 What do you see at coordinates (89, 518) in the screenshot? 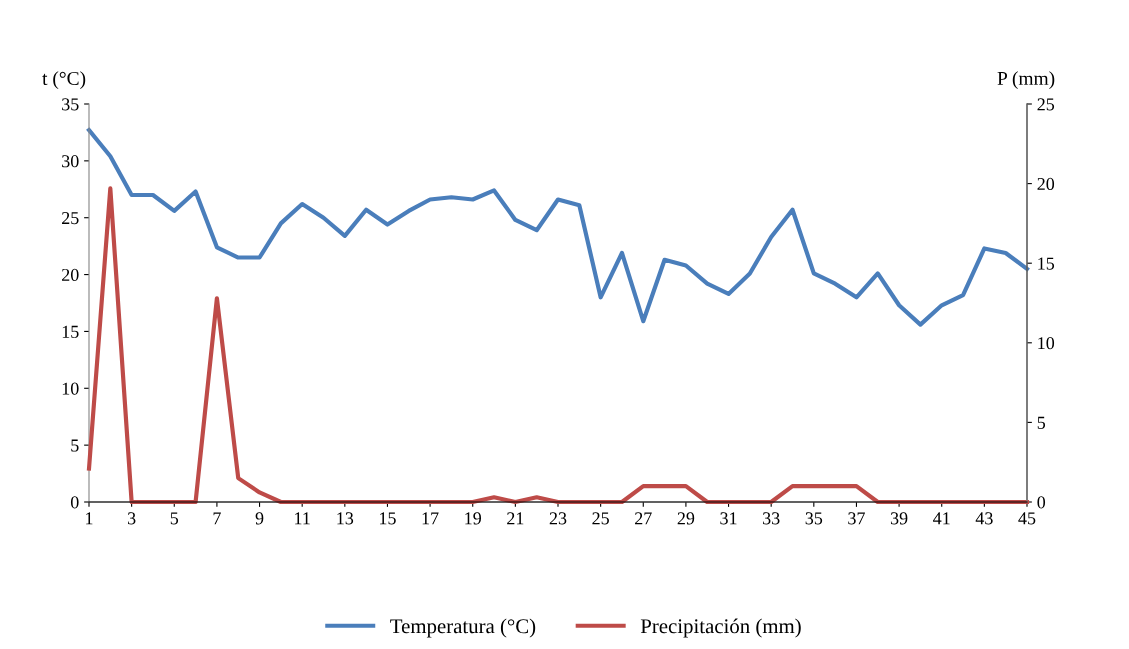
I see `x-tick-label: 1` at bounding box center [89, 518].